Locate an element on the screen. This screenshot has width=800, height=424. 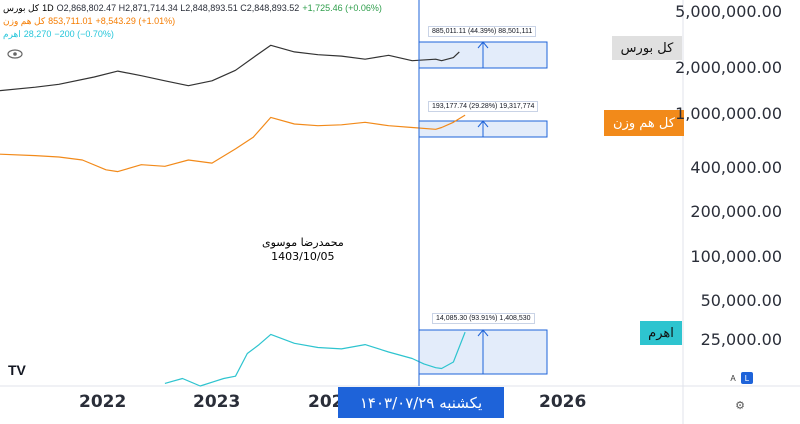
eye-icon is located at coordinates (17, 56).